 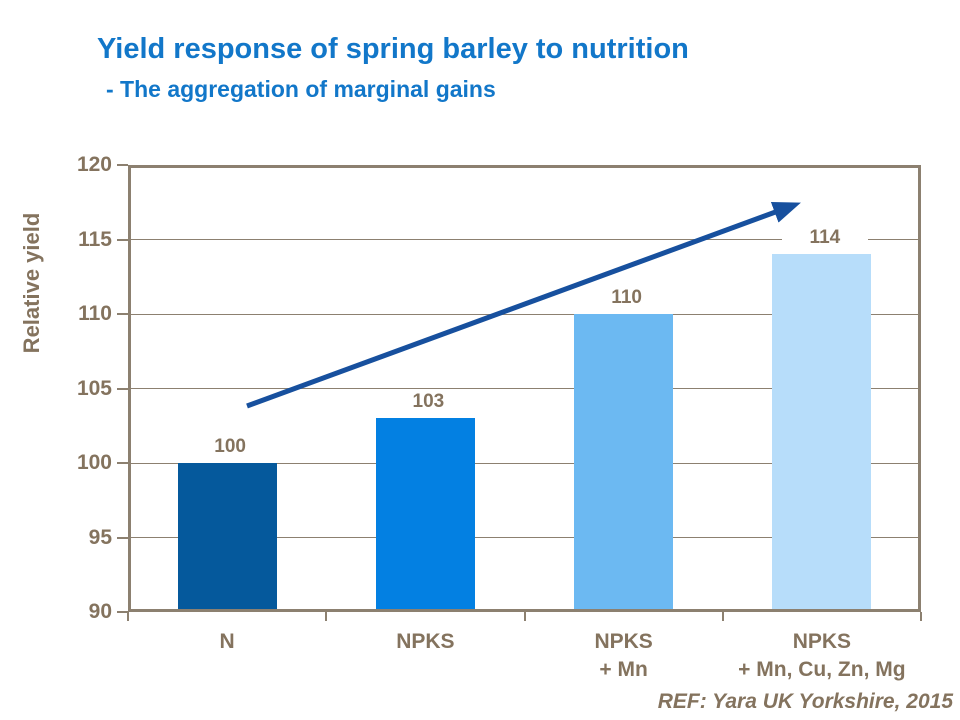 What do you see at coordinates (428, 402) in the screenshot?
I see `bar-value-label: 103` at bounding box center [428, 402].